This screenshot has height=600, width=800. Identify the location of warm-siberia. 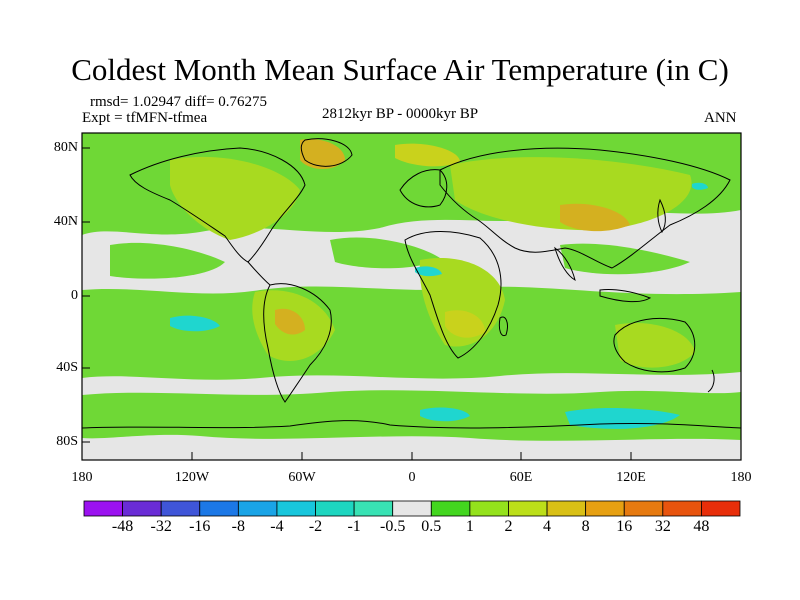
(427, 155).